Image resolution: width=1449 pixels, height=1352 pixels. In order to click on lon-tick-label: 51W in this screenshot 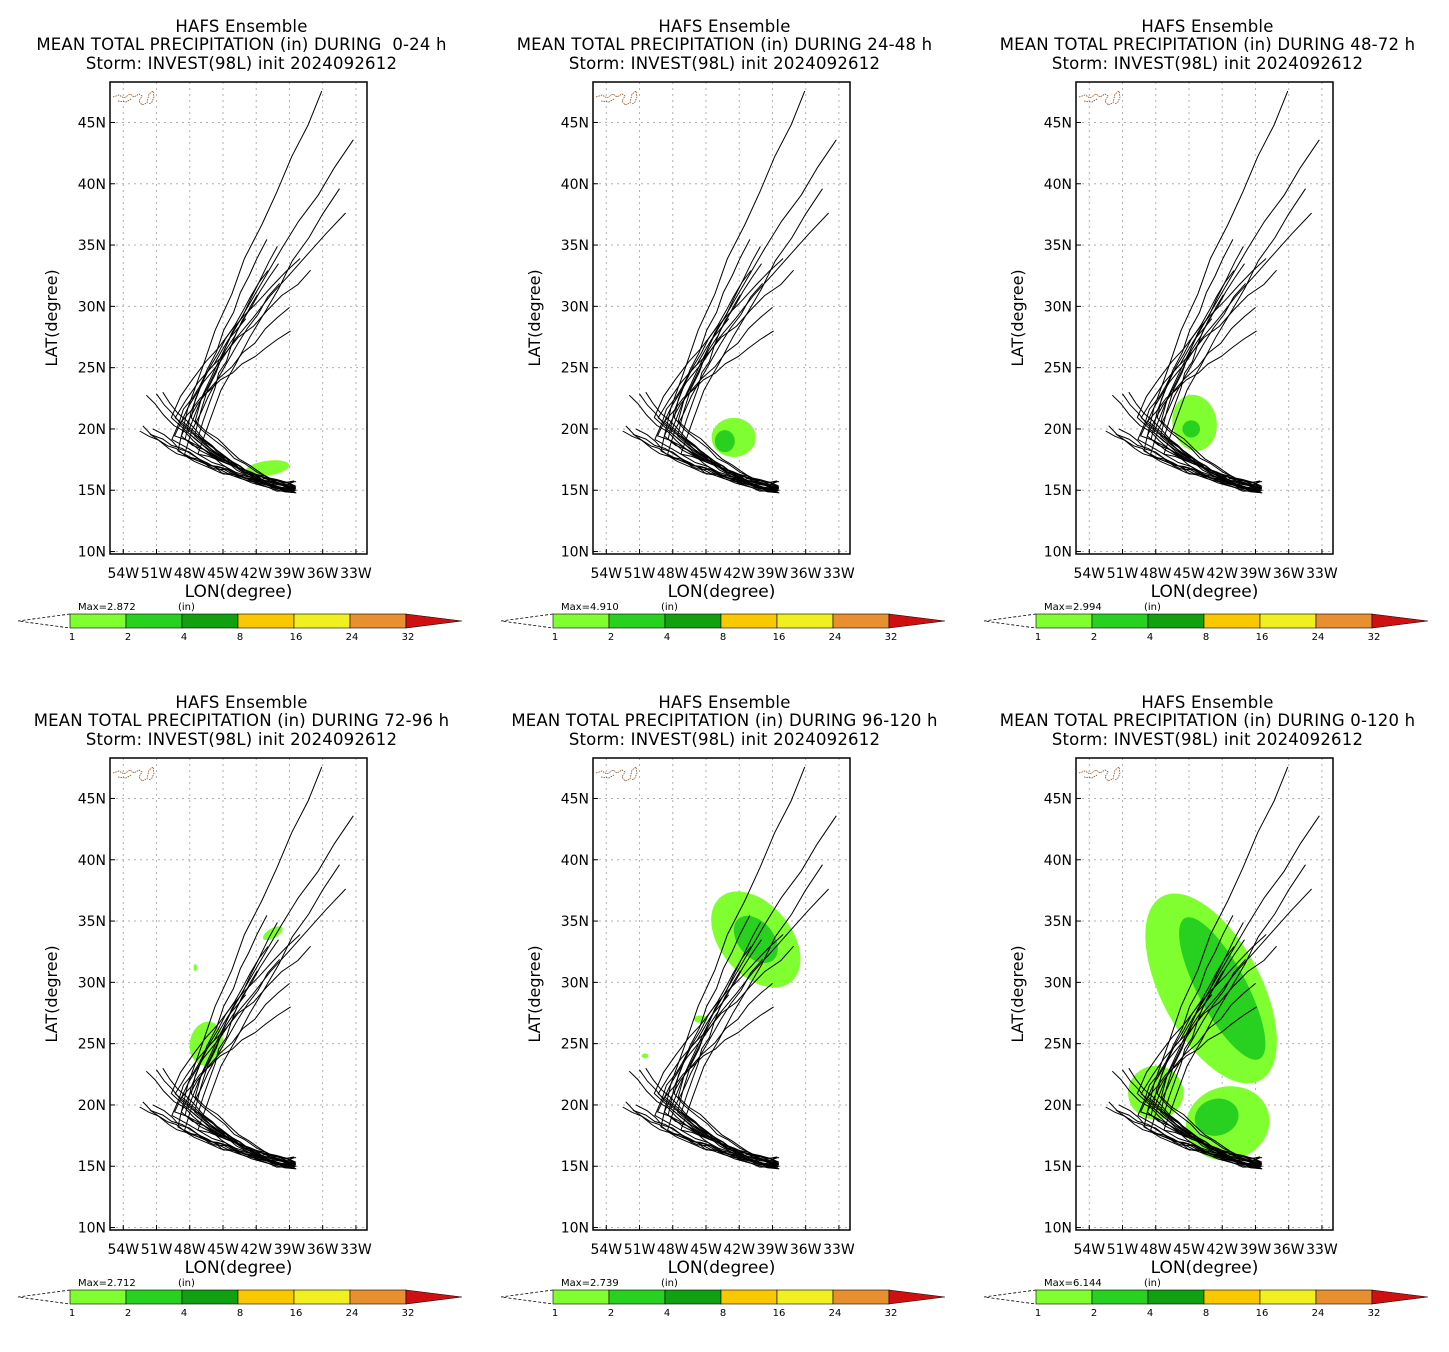, I will do `click(157, 1250)`.